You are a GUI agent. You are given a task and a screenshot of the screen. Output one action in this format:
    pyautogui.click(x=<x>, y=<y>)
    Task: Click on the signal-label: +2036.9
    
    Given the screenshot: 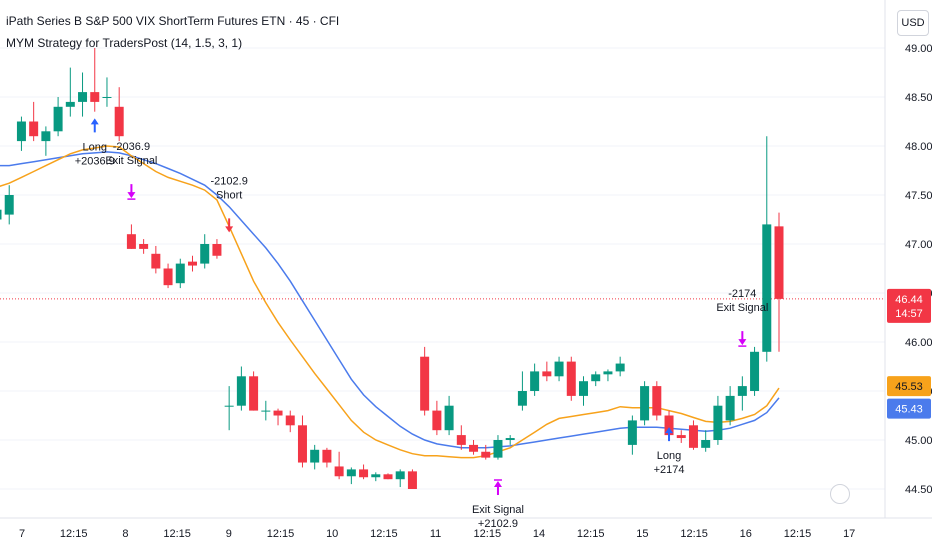 What is the action you would take?
    pyautogui.click(x=95, y=161)
    